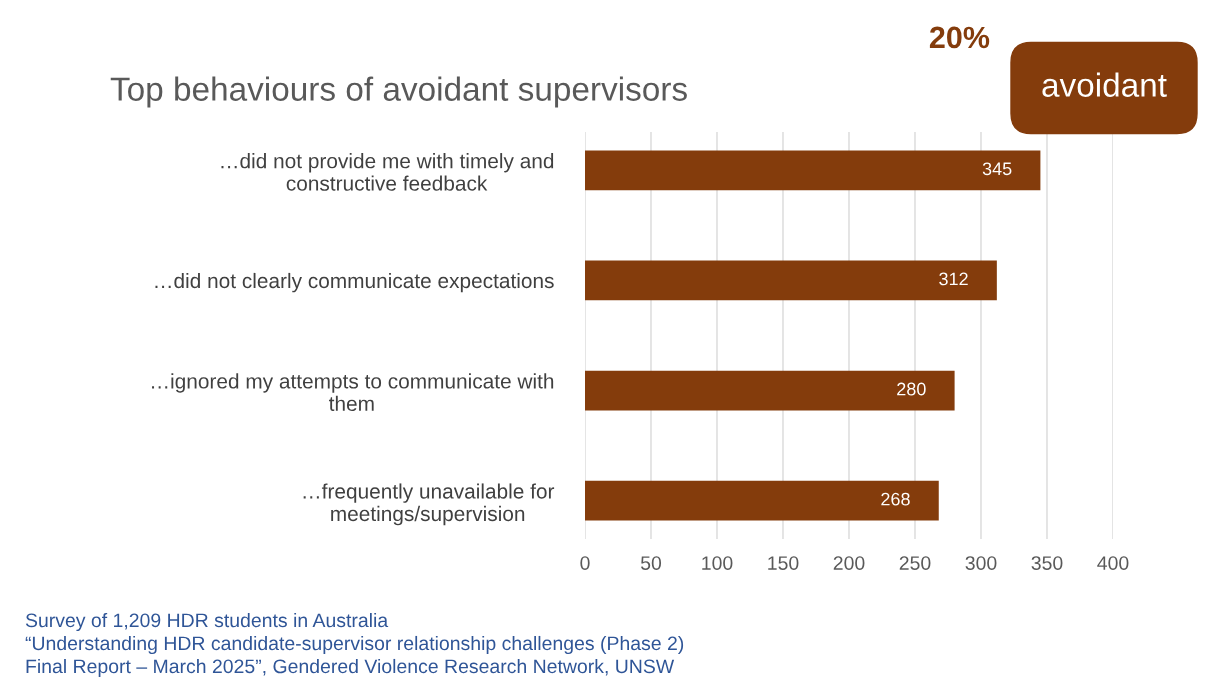 This screenshot has width=1229, height=691. I want to click on x-tick-label: 250, so click(915, 563).